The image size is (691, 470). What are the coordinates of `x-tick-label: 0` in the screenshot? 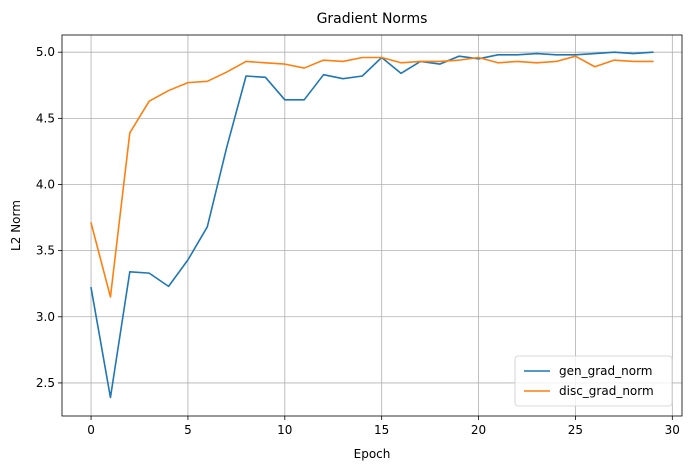 It's located at (91, 430).